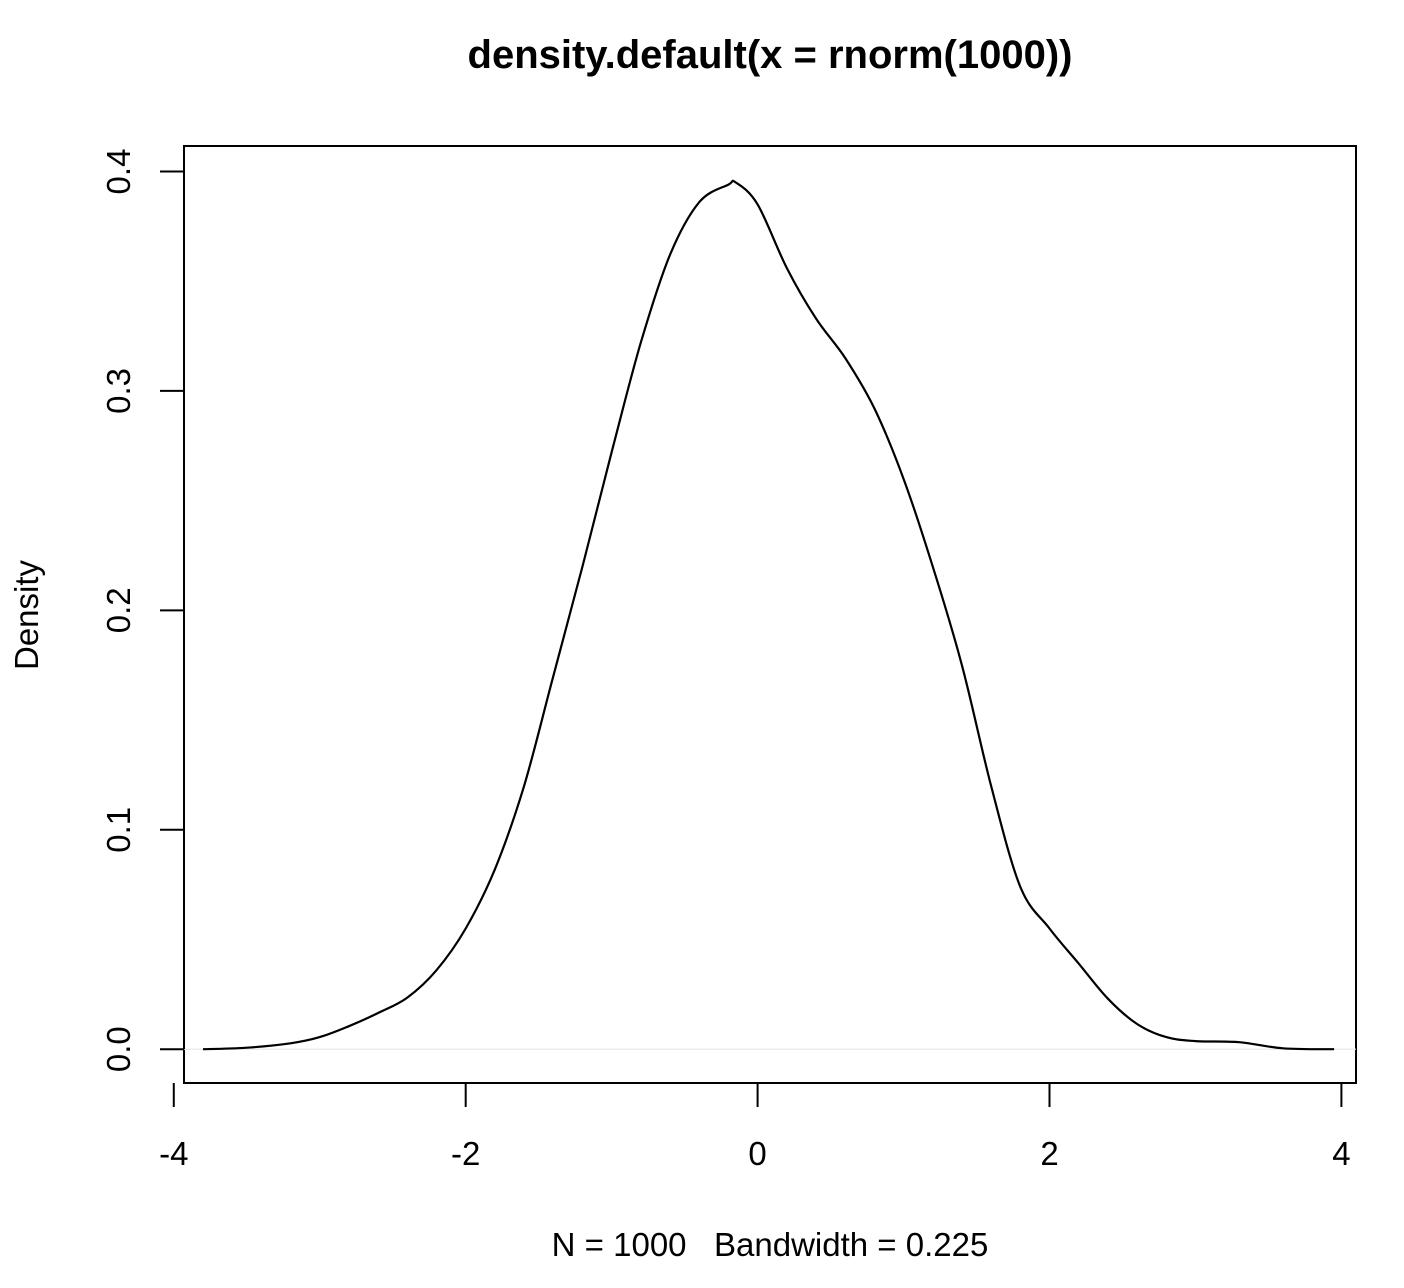  Describe the element at coordinates (118, 391) in the screenshot. I see `y-tick-label: 0.3` at that location.